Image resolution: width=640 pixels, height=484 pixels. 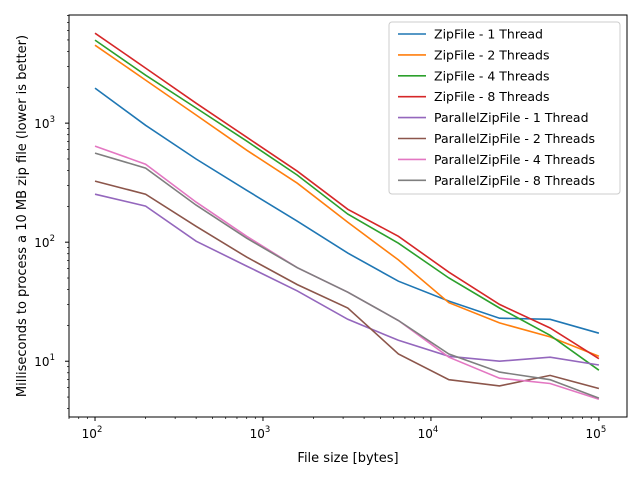 What do you see at coordinates (44, 361) in the screenshot?
I see `y-tick-label: 10¹` at bounding box center [44, 361].